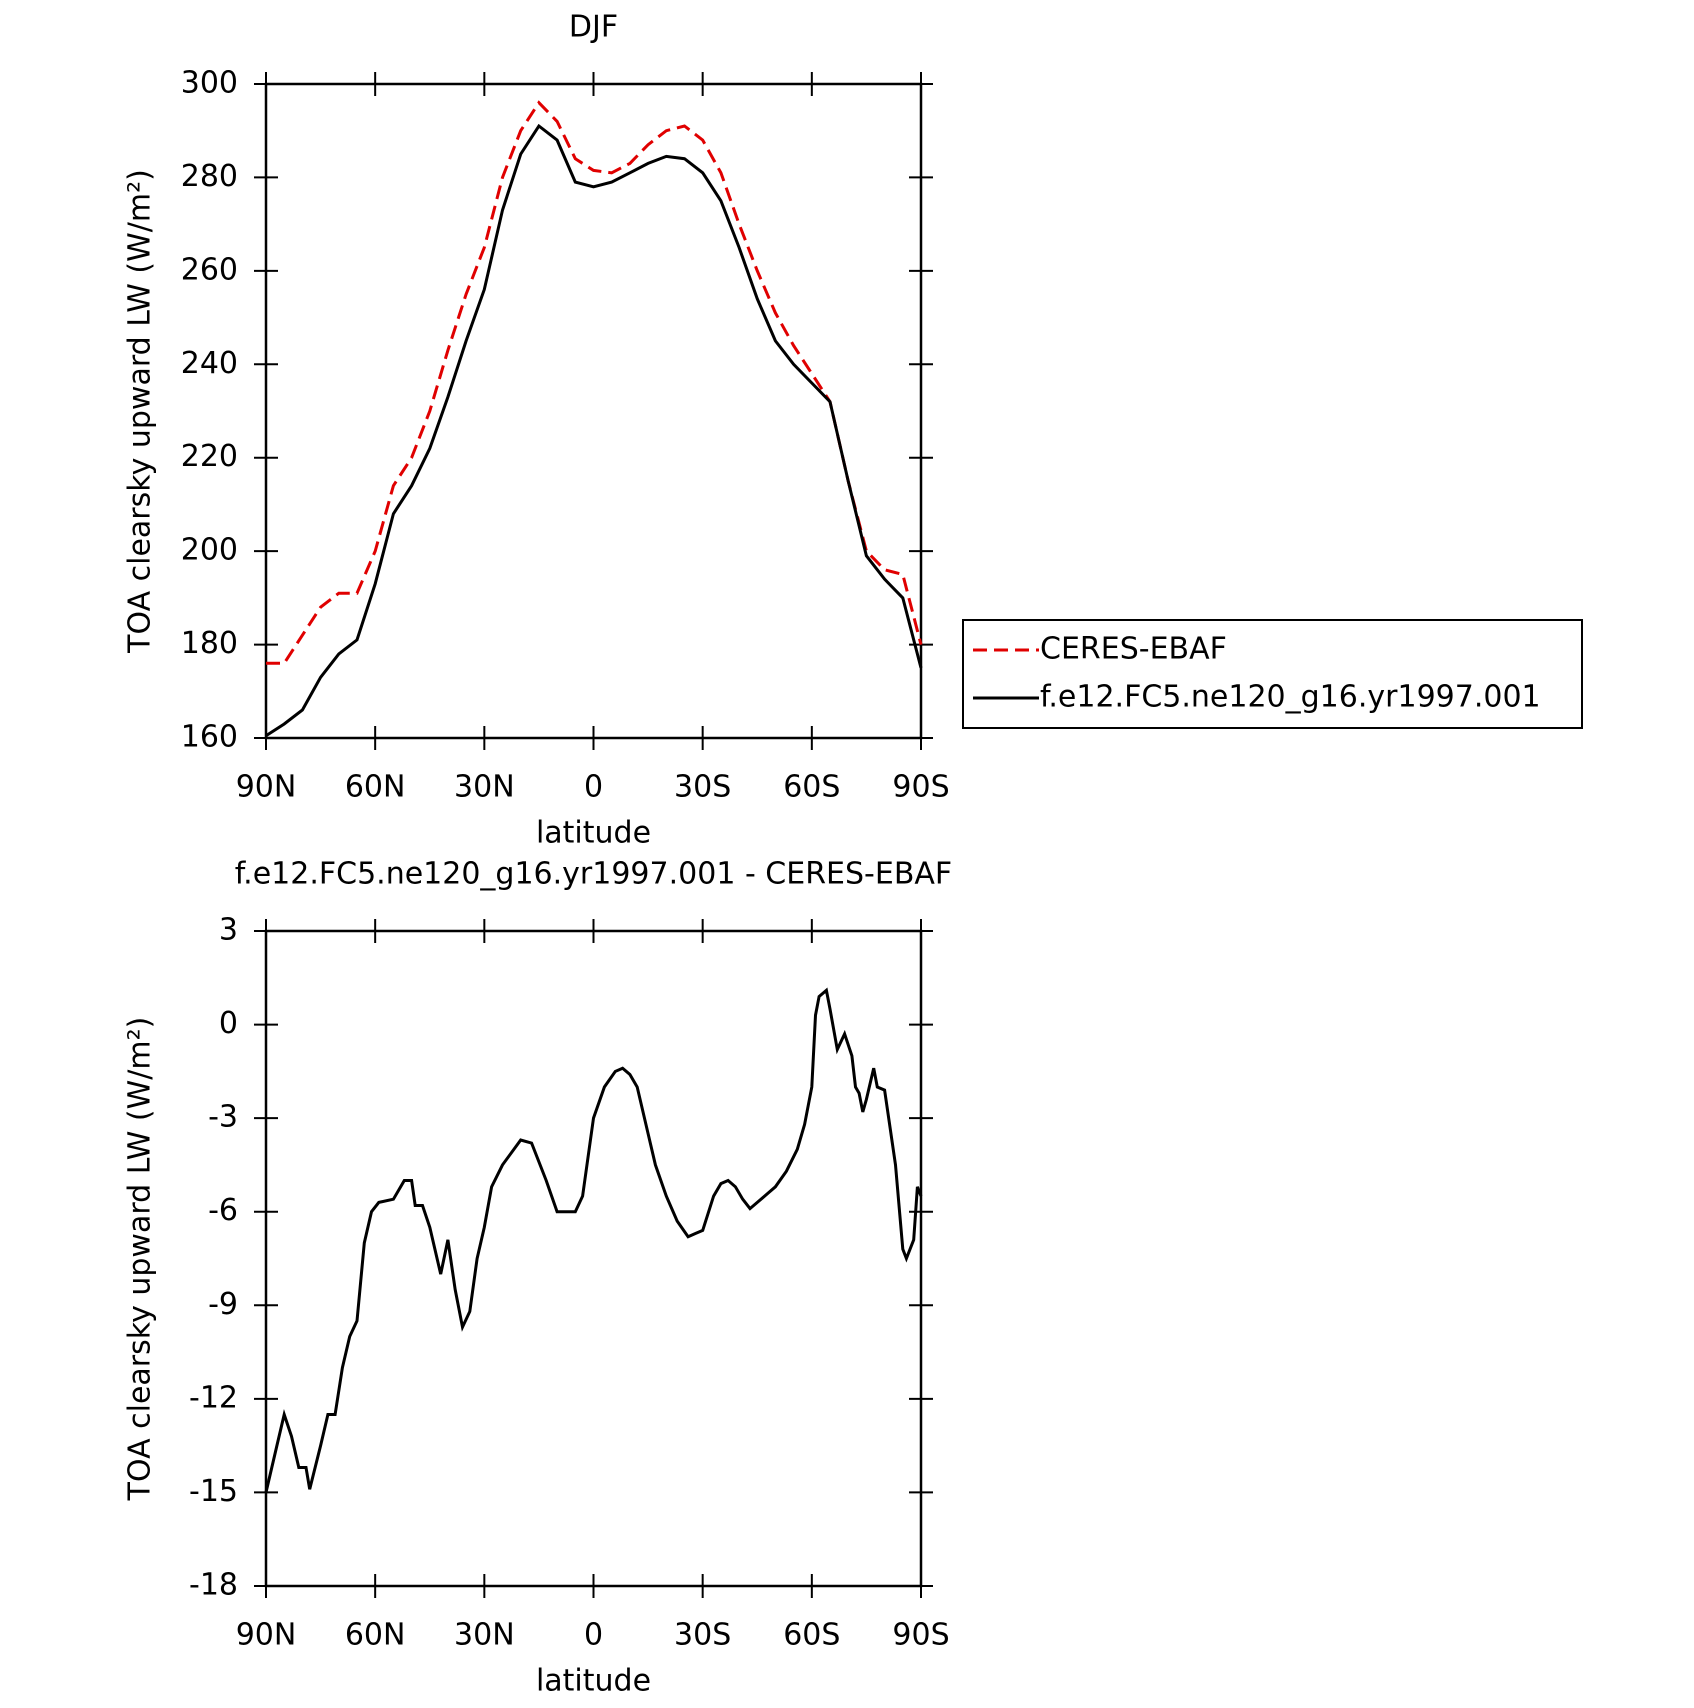 This screenshot has height=1708, width=1694. I want to click on legend-label: f.e12.FC5.ne120_g16.yr1997.001, so click(1290, 697).